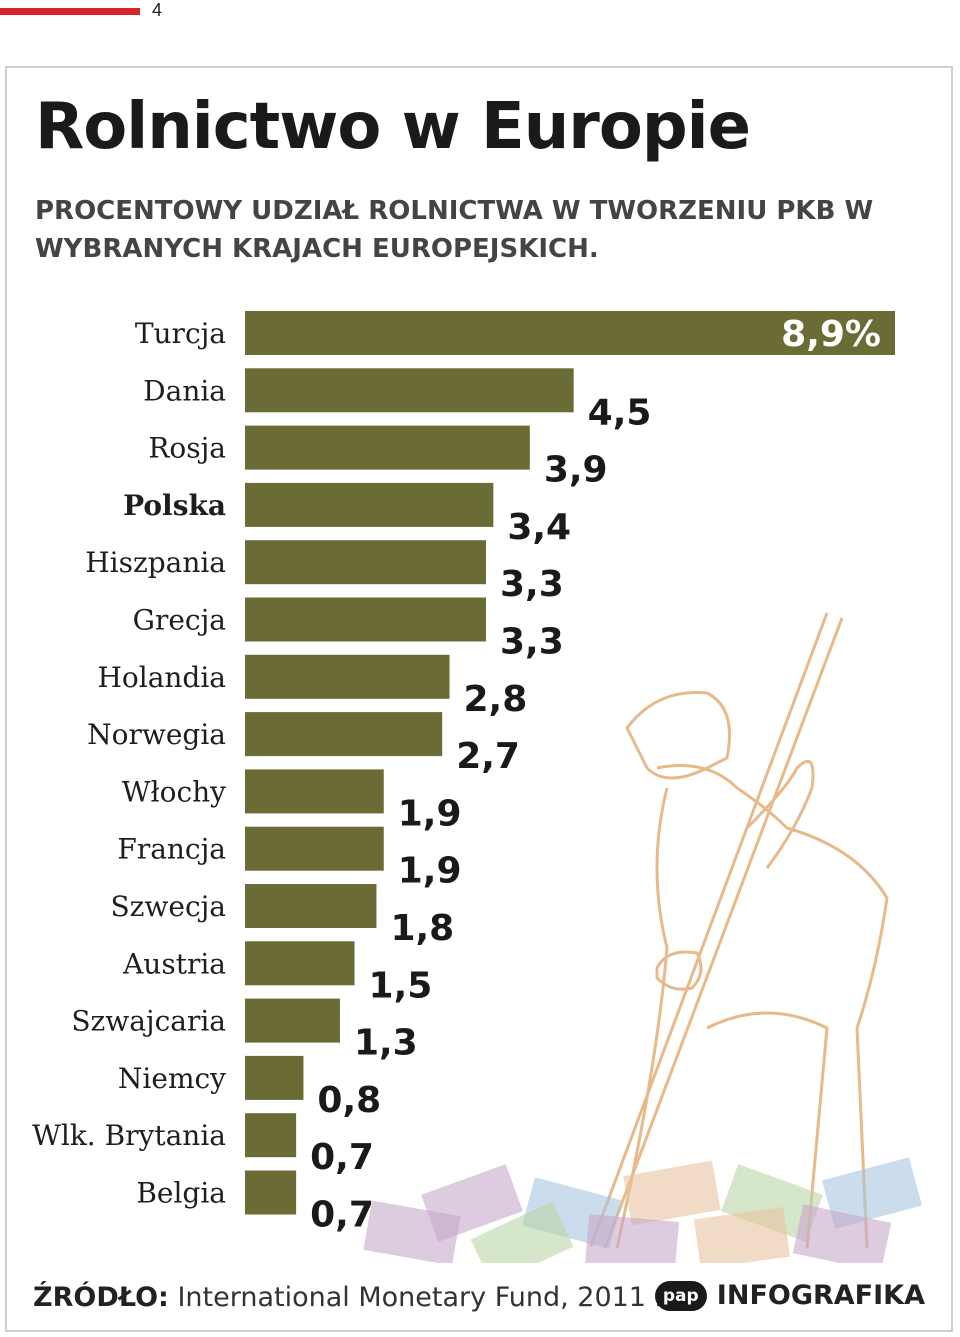  What do you see at coordinates (831, 334) in the screenshot?
I see `value-label: 8,9%` at bounding box center [831, 334].